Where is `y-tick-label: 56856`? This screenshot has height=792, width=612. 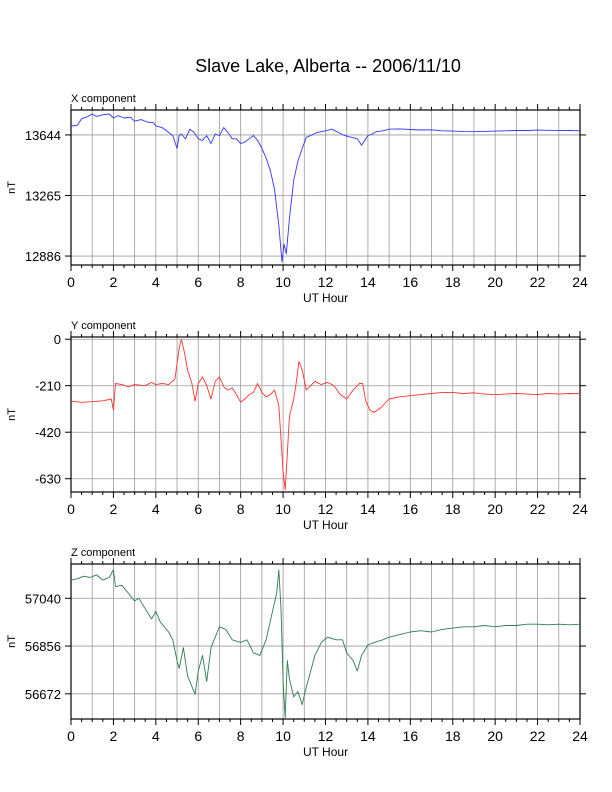 y-tick-label: 56856 is located at coordinates (43, 646).